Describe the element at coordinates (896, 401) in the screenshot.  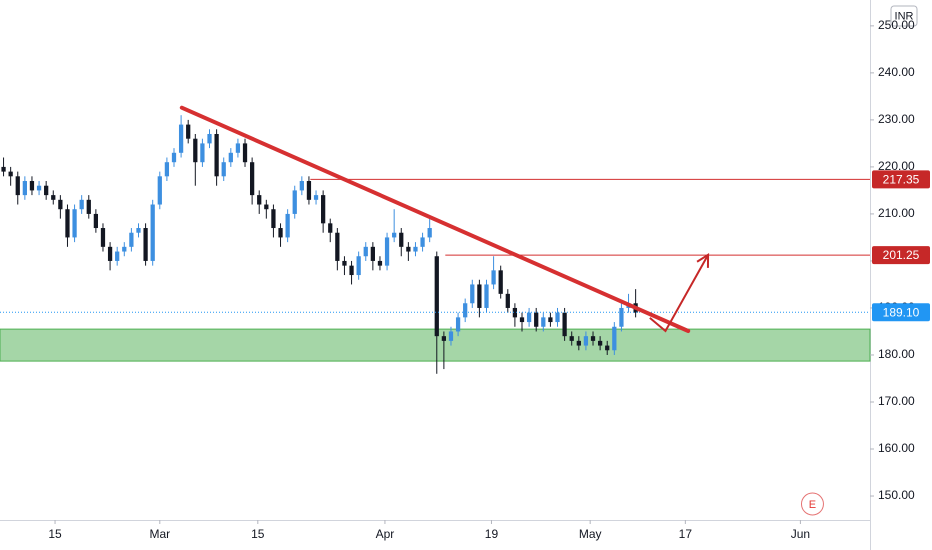
I see `y-tick-label: 170.00` at that location.